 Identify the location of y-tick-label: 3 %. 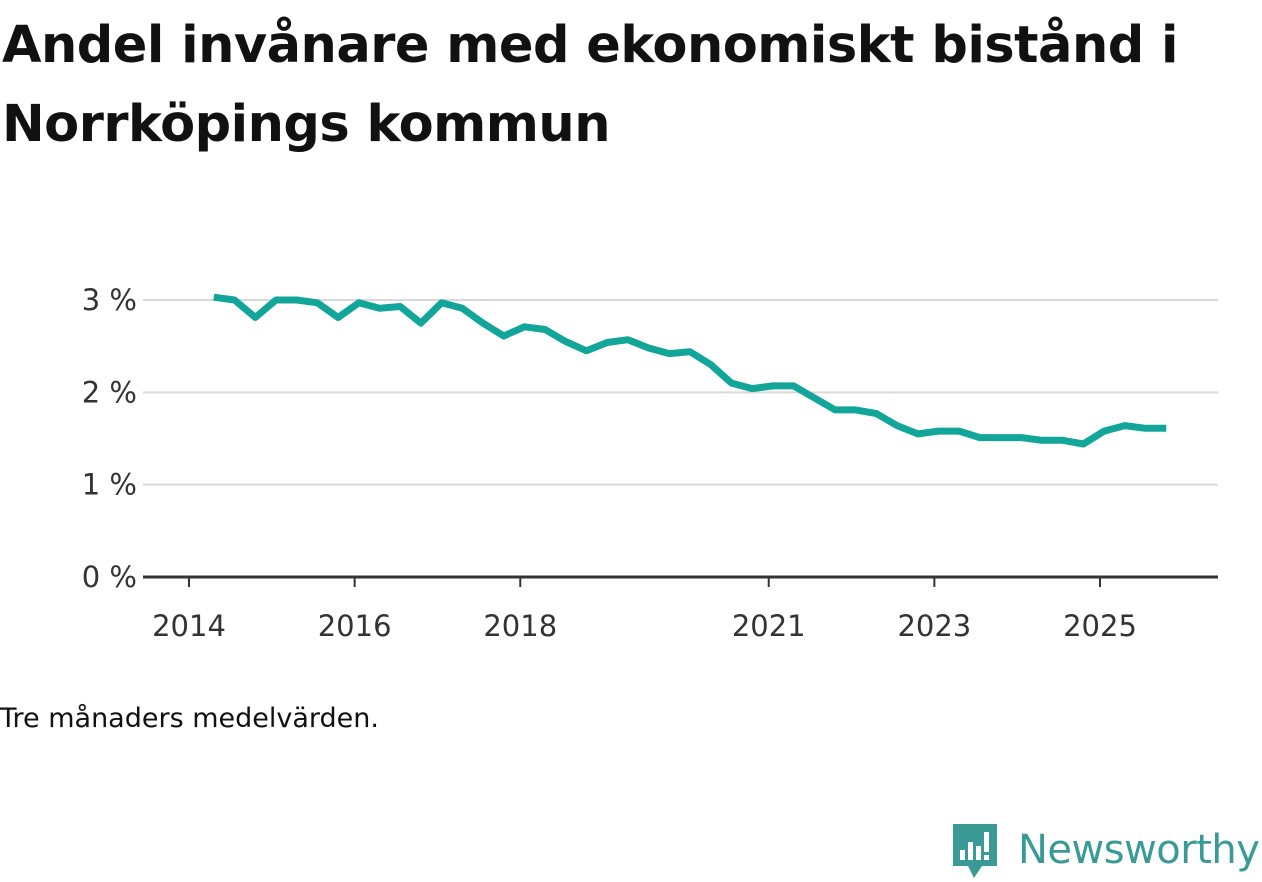
(109, 300).